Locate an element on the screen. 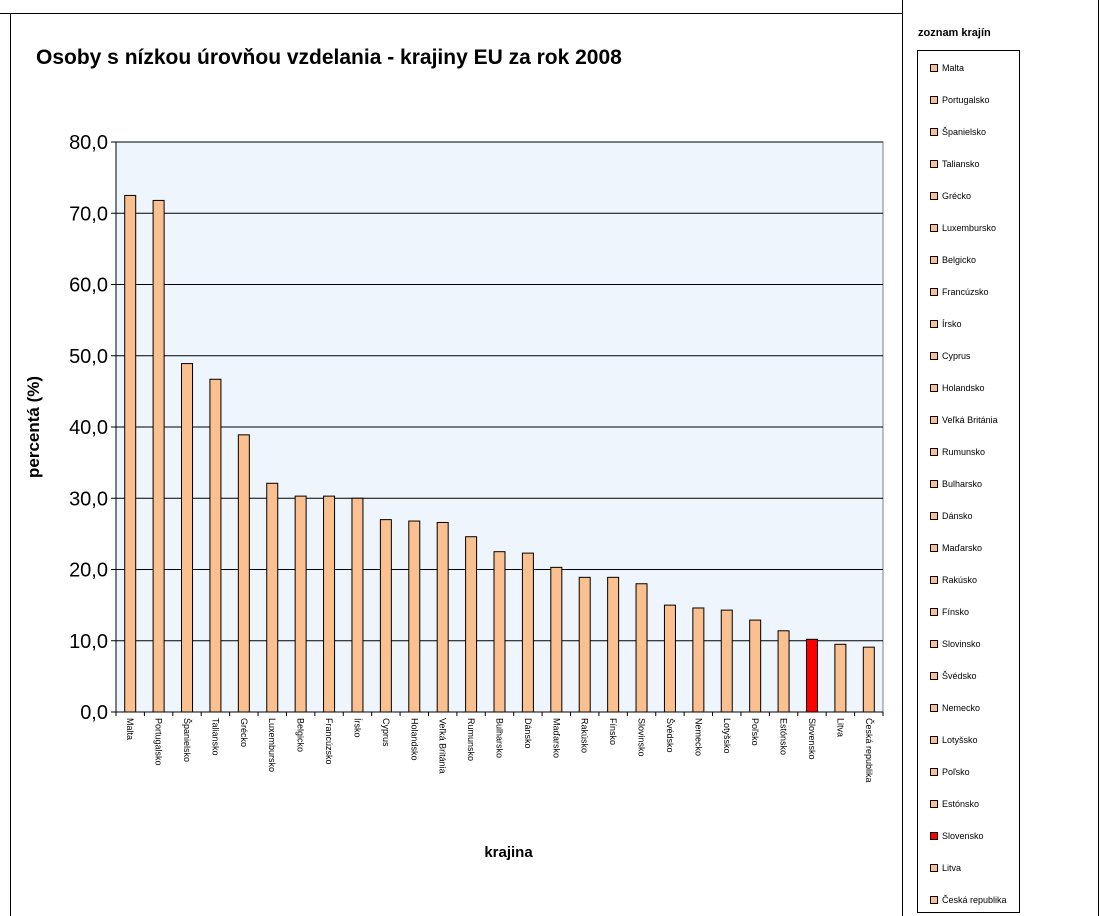 This screenshot has height=916, width=1101. frame-top-border is located at coordinates (451, 13).